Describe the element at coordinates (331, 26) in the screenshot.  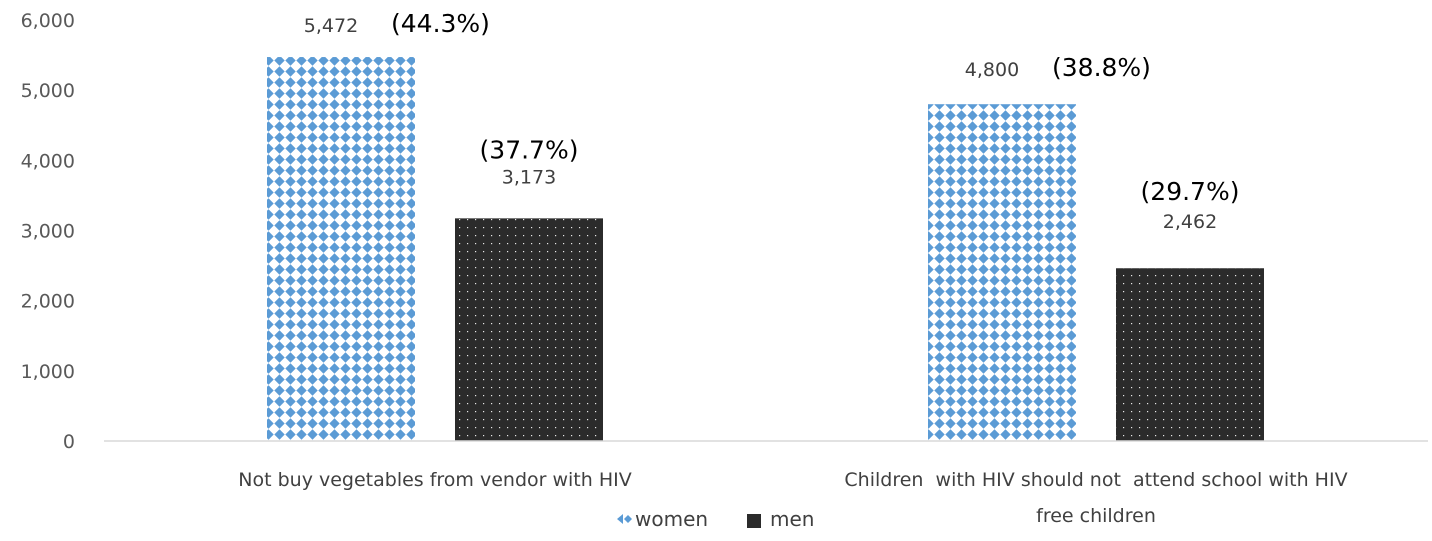
I see `data-label-women-0: 5,472` at that location.